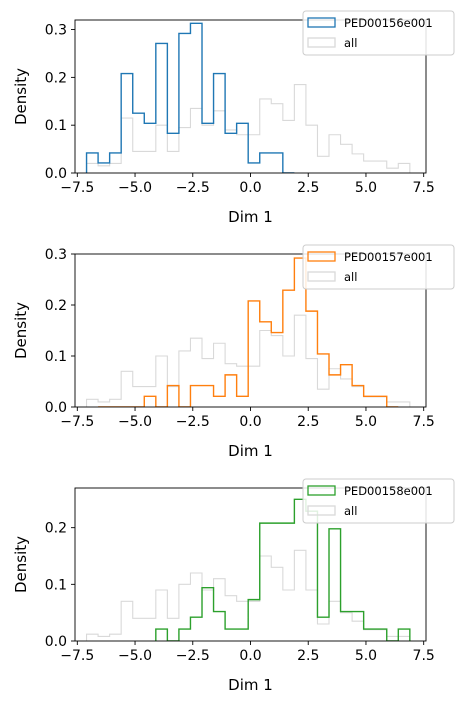 The image size is (465, 710). I want to click on legend: PED00157e001 all, so click(378, 267).